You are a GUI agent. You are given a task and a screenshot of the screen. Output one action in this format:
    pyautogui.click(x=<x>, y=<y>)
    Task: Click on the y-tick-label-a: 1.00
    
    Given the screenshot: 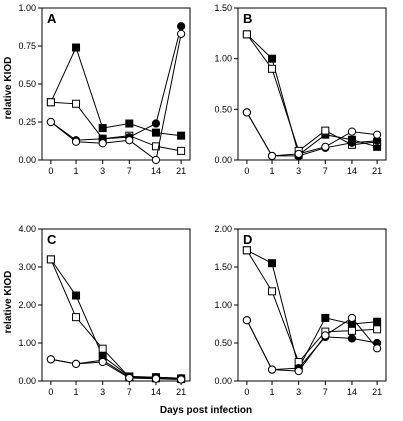 What is the action you would take?
    pyautogui.click(x=27, y=8)
    